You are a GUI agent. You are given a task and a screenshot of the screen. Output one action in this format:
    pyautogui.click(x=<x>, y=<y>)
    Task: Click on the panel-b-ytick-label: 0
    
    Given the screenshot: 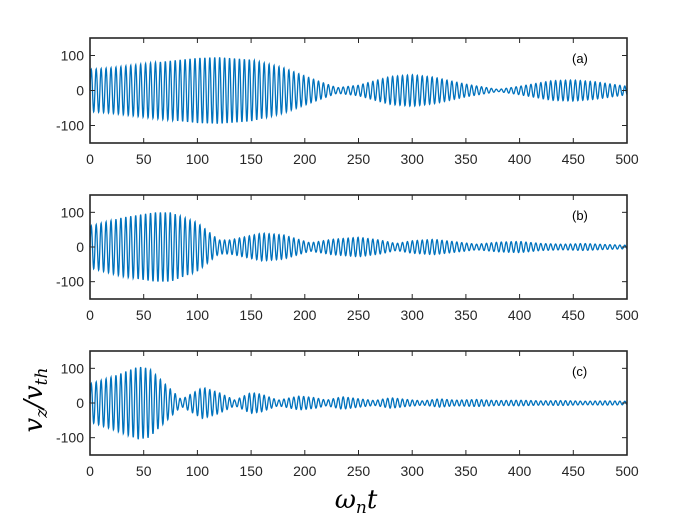 What is the action you would take?
    pyautogui.click(x=80, y=247)
    